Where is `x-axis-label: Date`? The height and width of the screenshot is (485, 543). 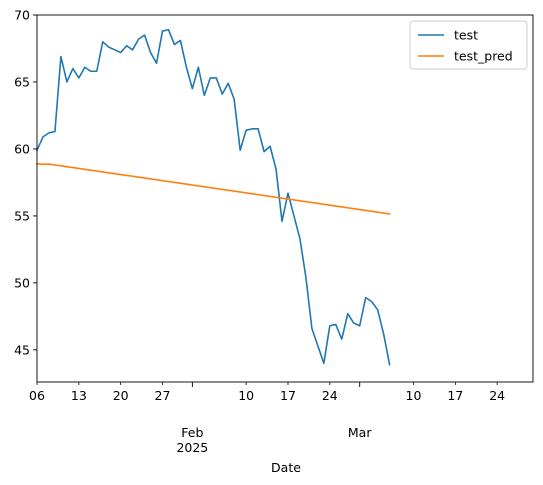
x-axis-label: Date is located at coordinates (286, 467).